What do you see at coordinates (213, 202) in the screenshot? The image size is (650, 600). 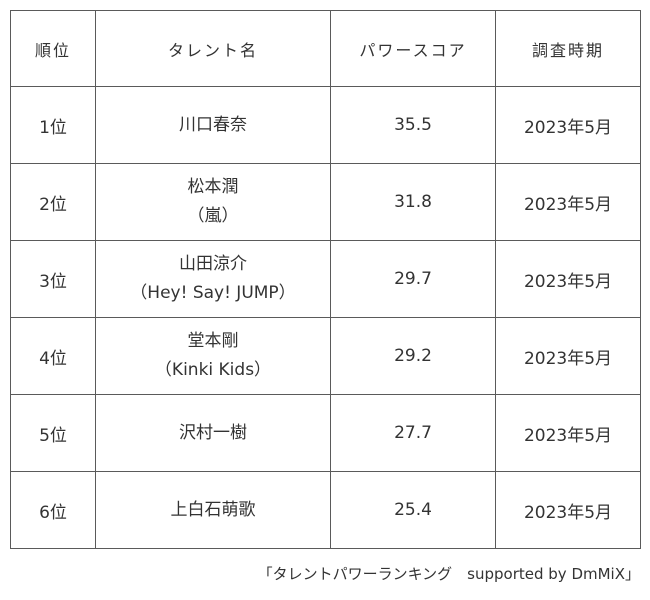 I see `name-cell: 松本潤 （嵐）` at bounding box center [213, 202].